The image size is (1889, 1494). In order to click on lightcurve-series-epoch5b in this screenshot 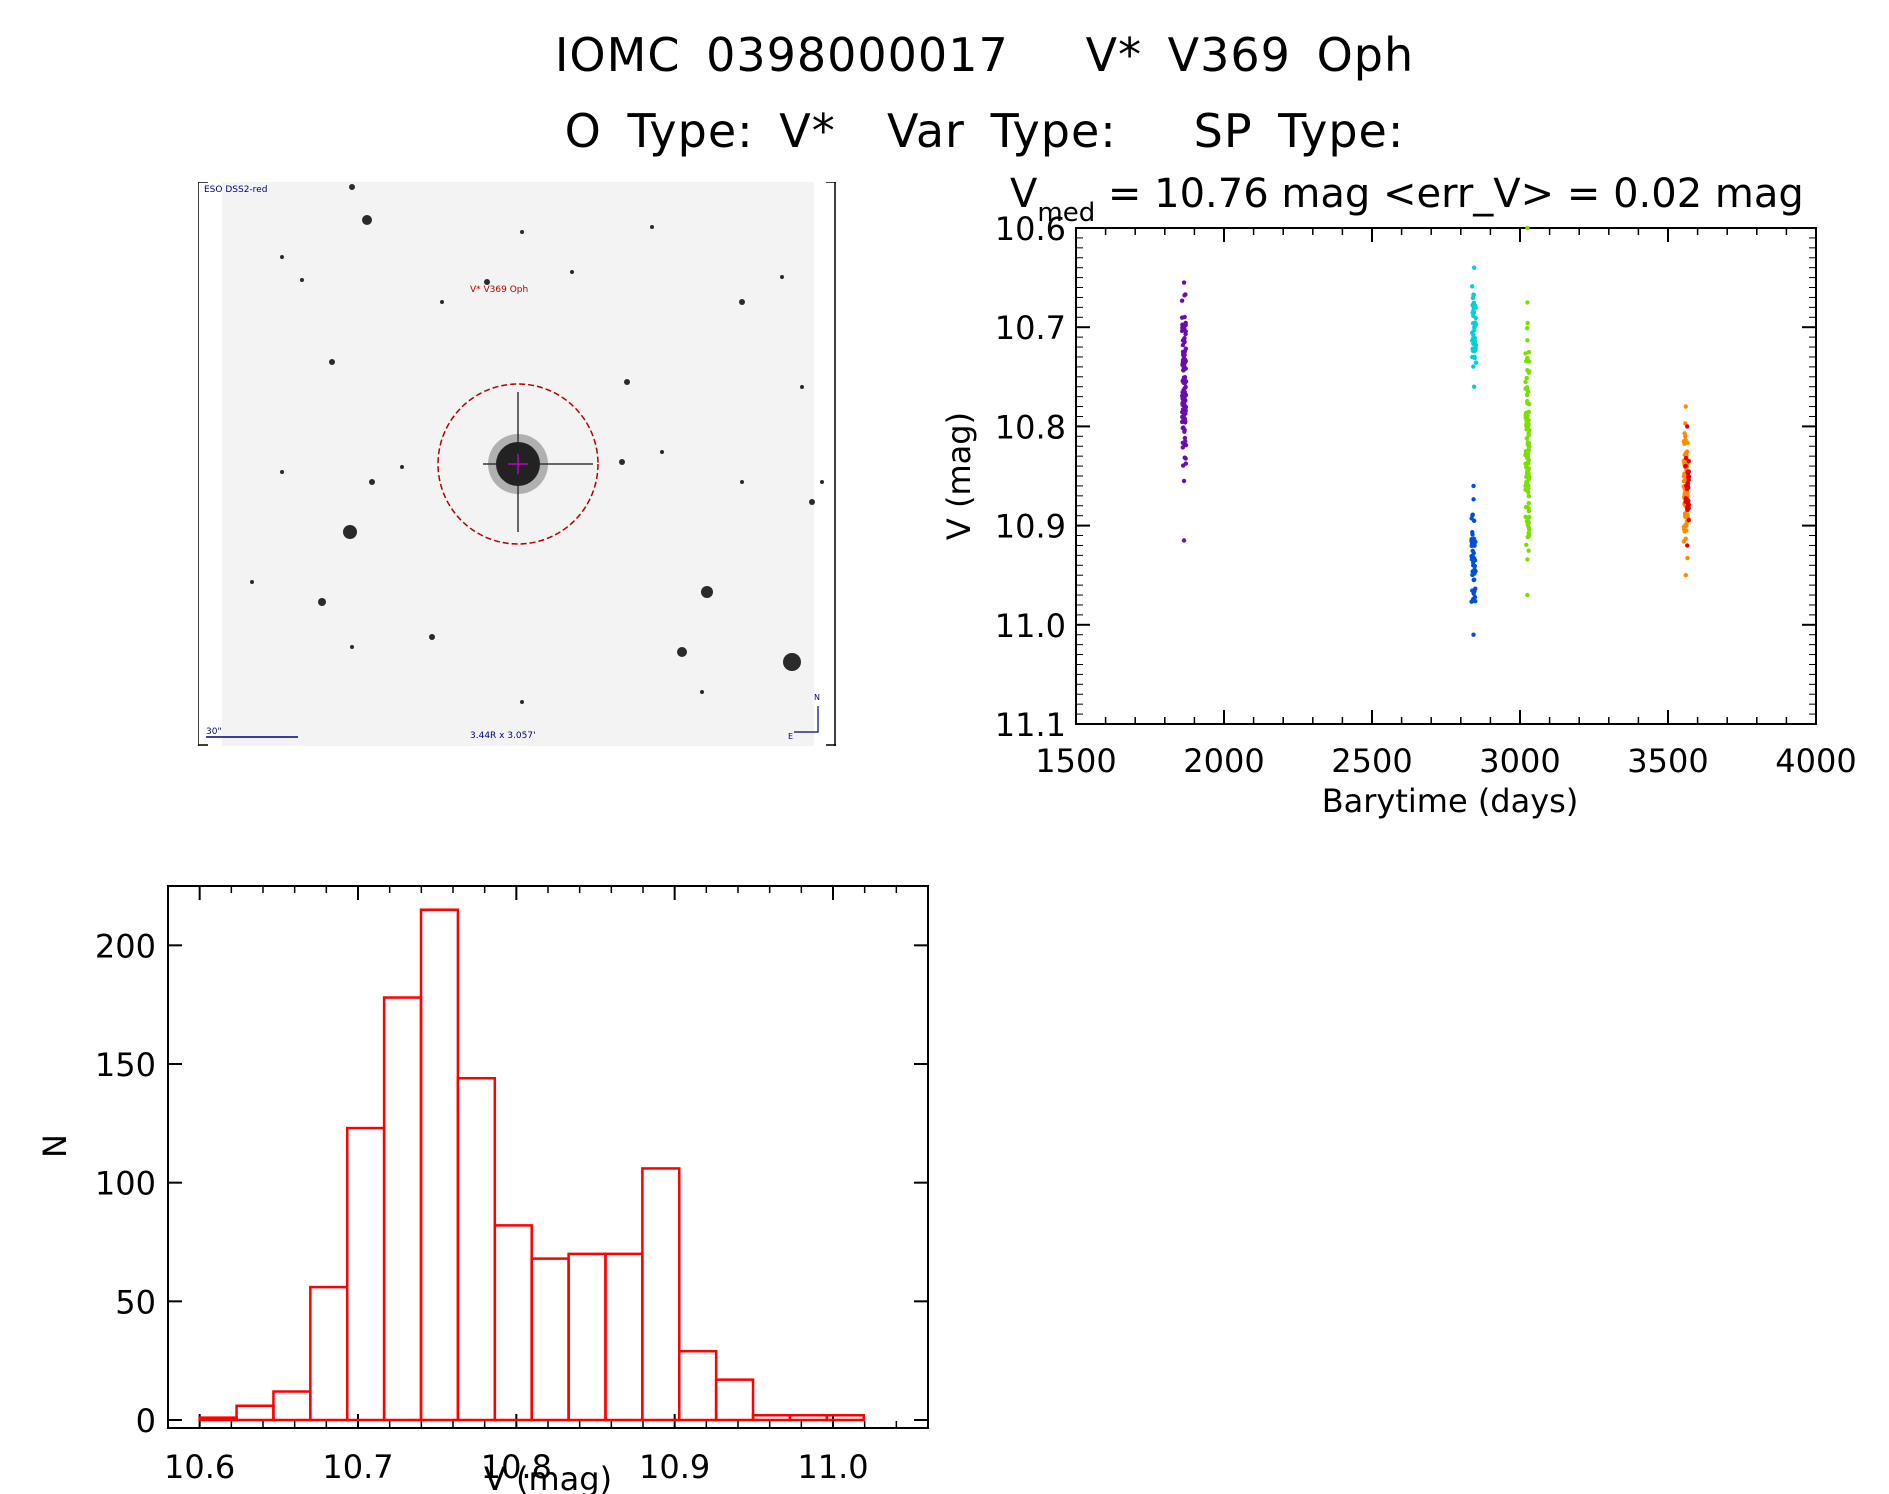, I will do `click(1687, 486)`.